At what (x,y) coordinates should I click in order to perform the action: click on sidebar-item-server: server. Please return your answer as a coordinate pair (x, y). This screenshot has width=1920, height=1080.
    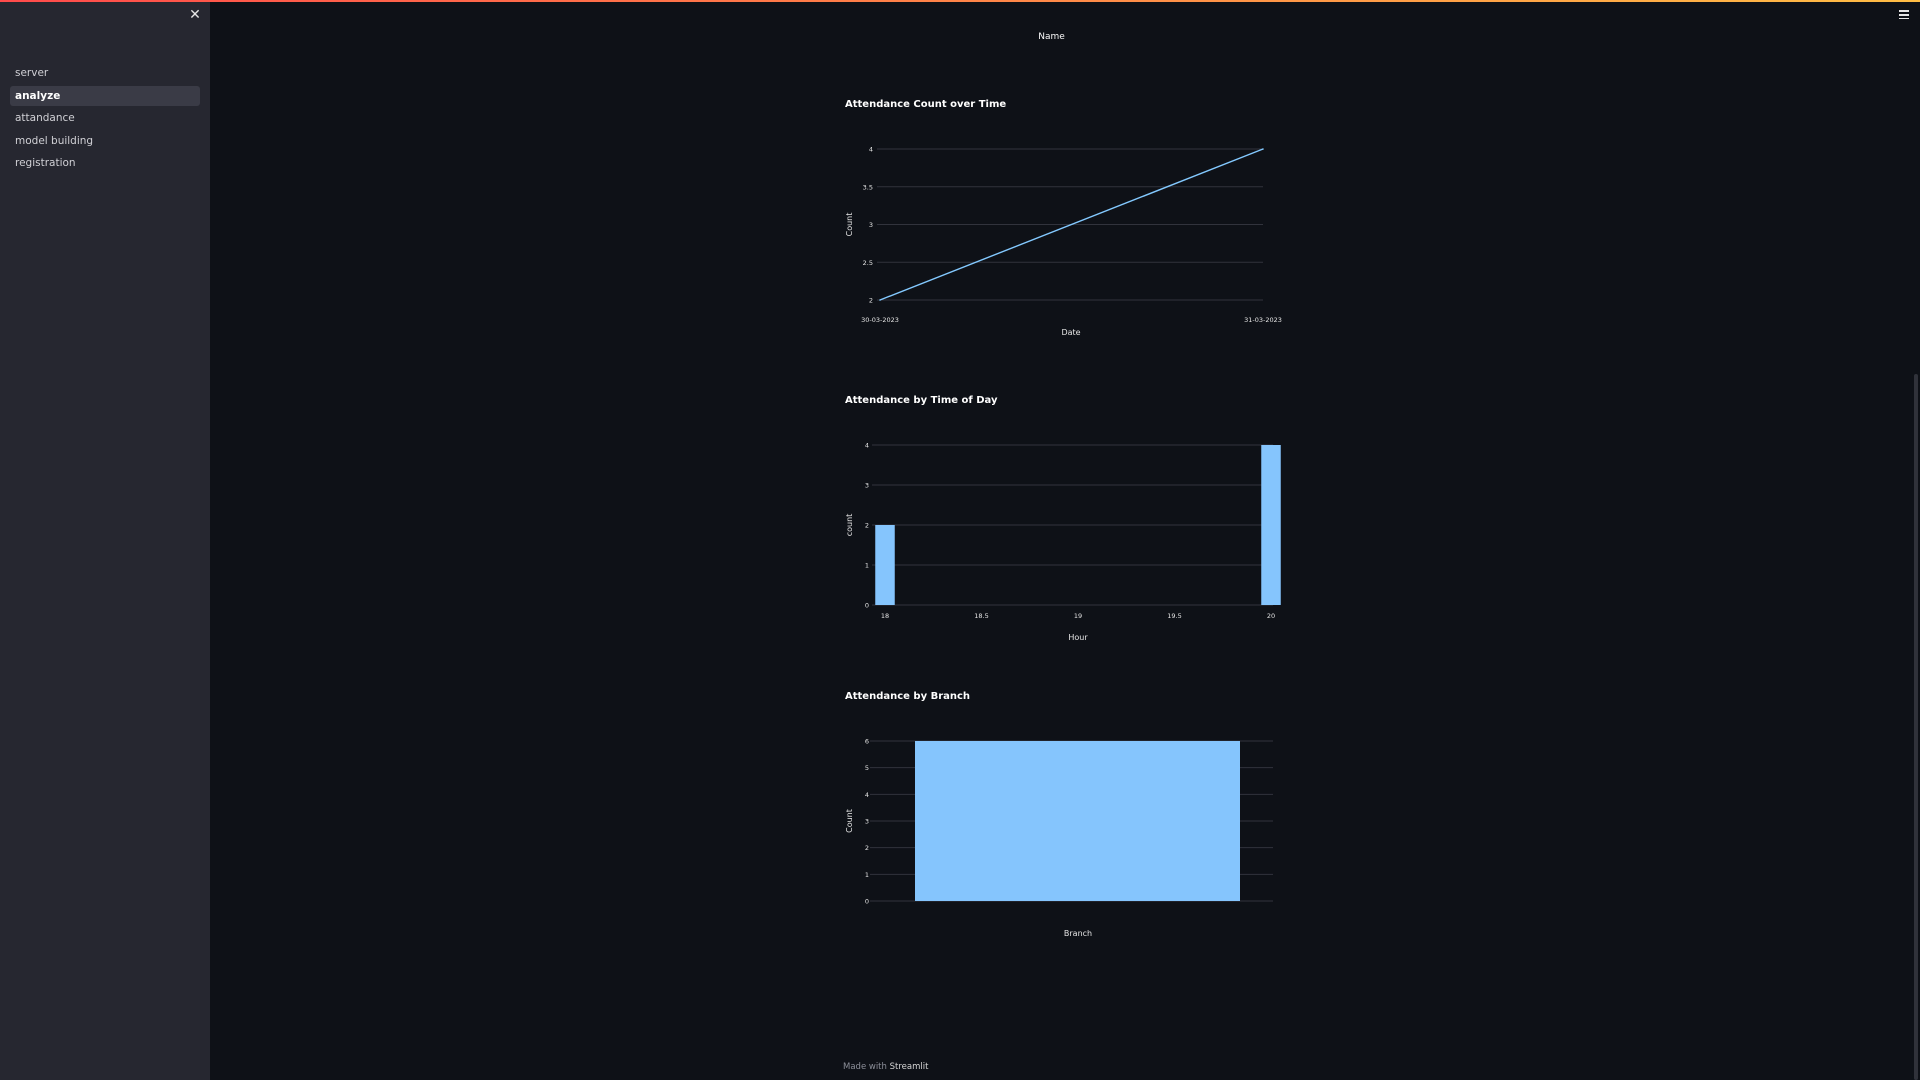
    Looking at the image, I should click on (32, 73).